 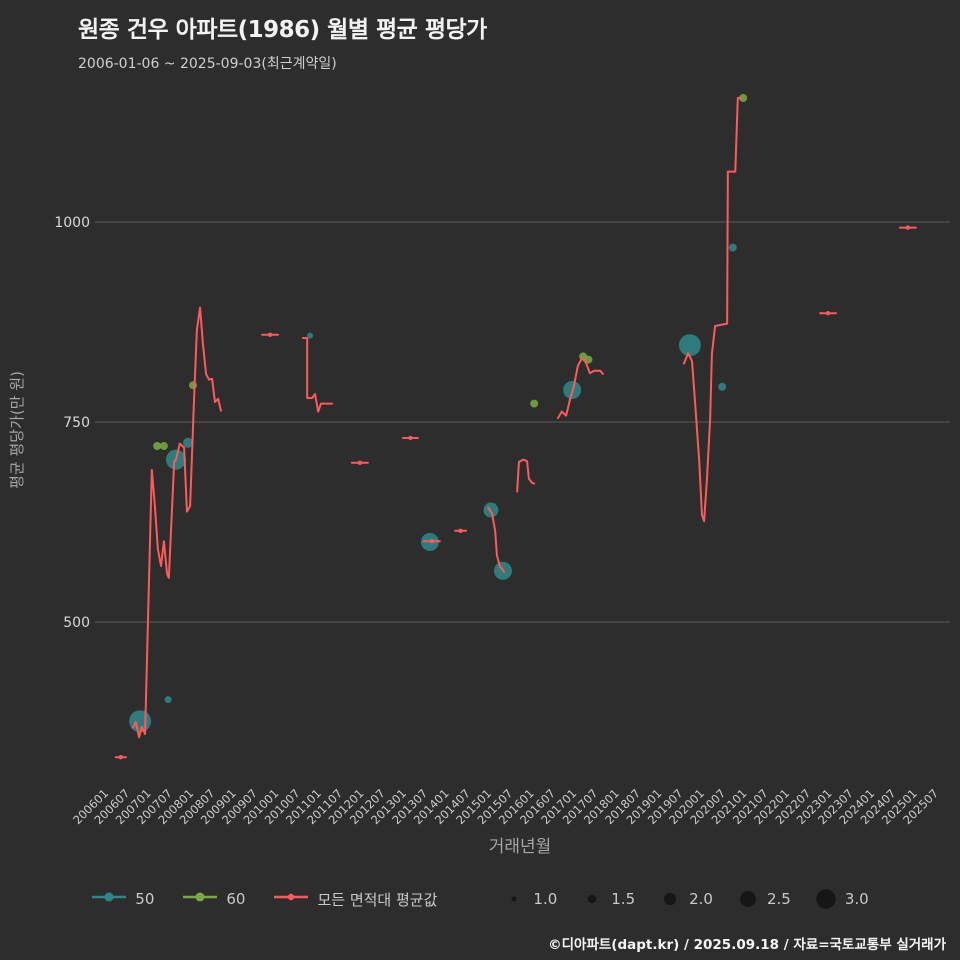 I want to click on legend-label-average: 모든 면적대 평균값, so click(x=377, y=899).